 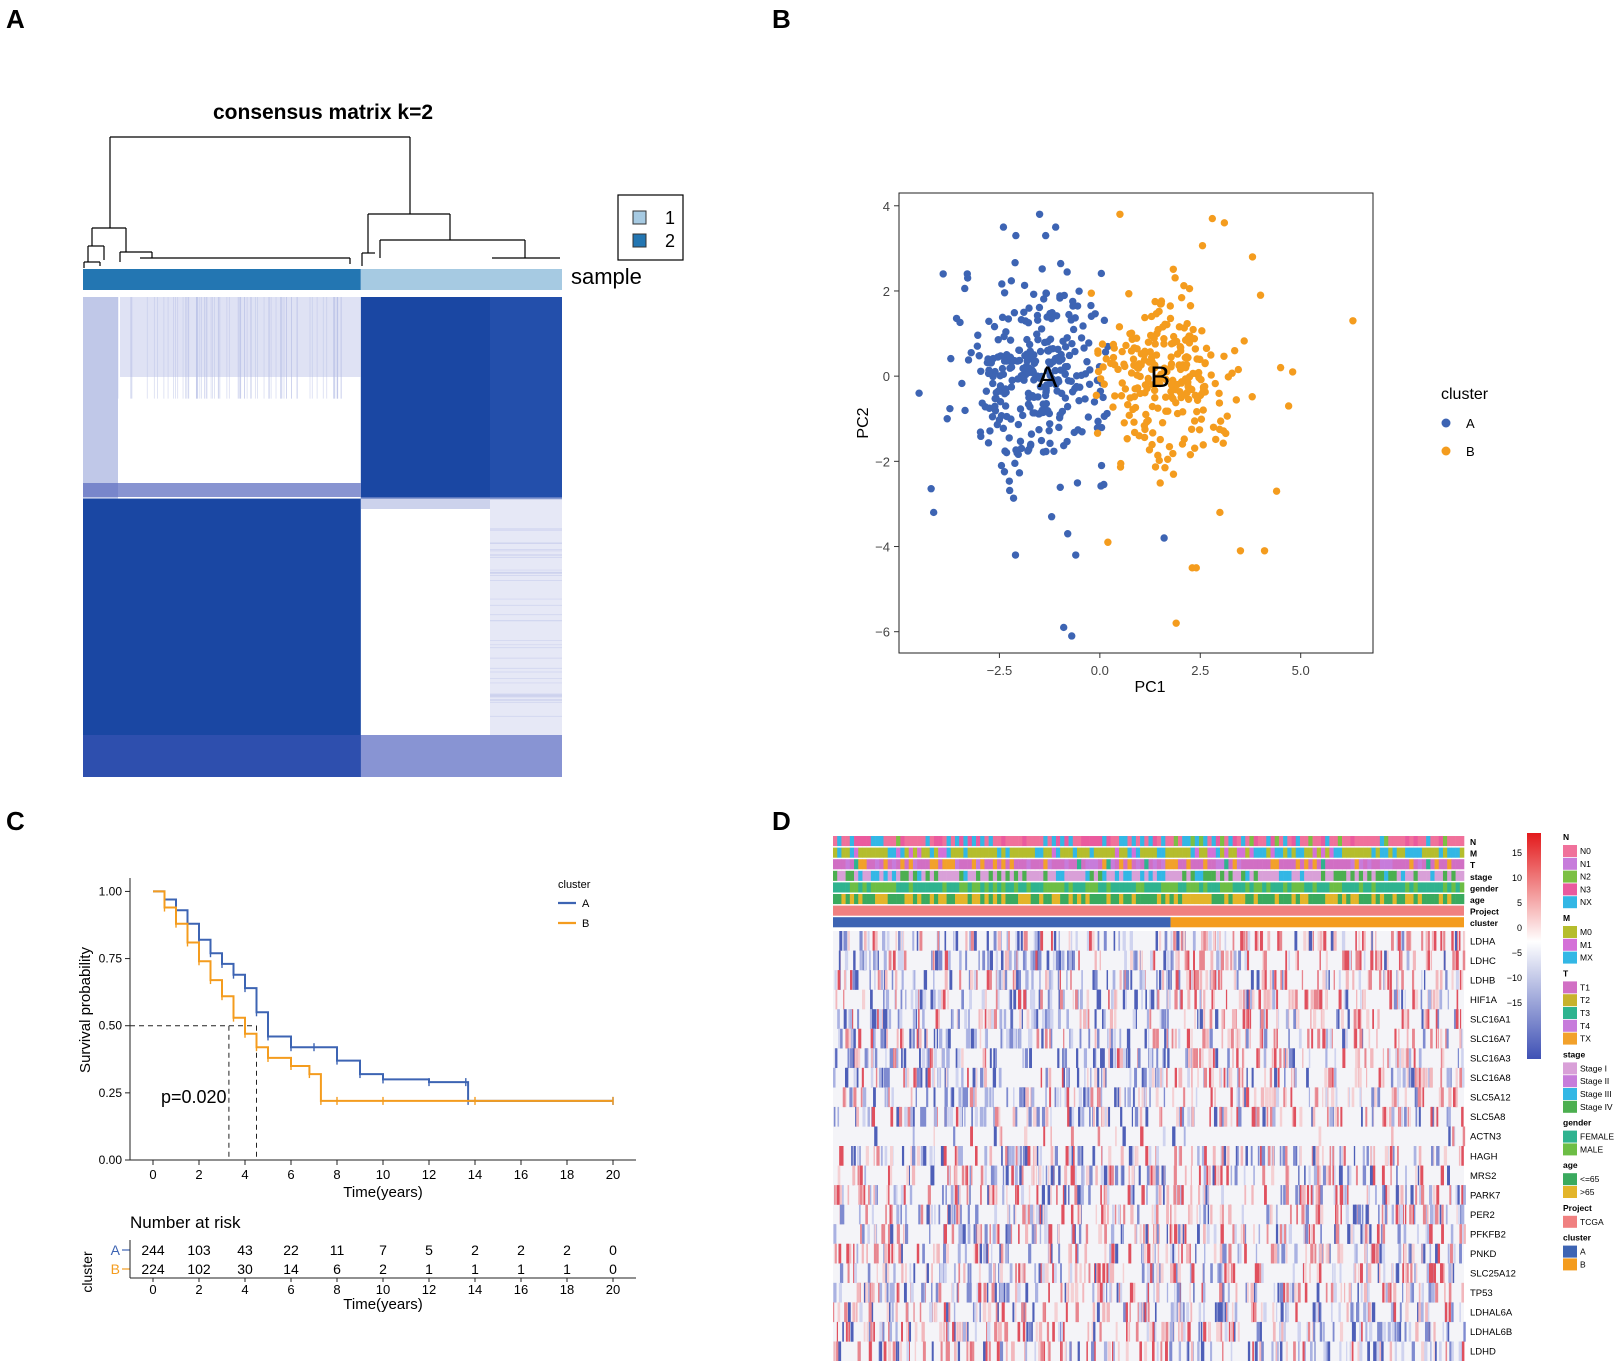 I want to click on km-pvalue: p=0.020, so click(x=194, y=1097).